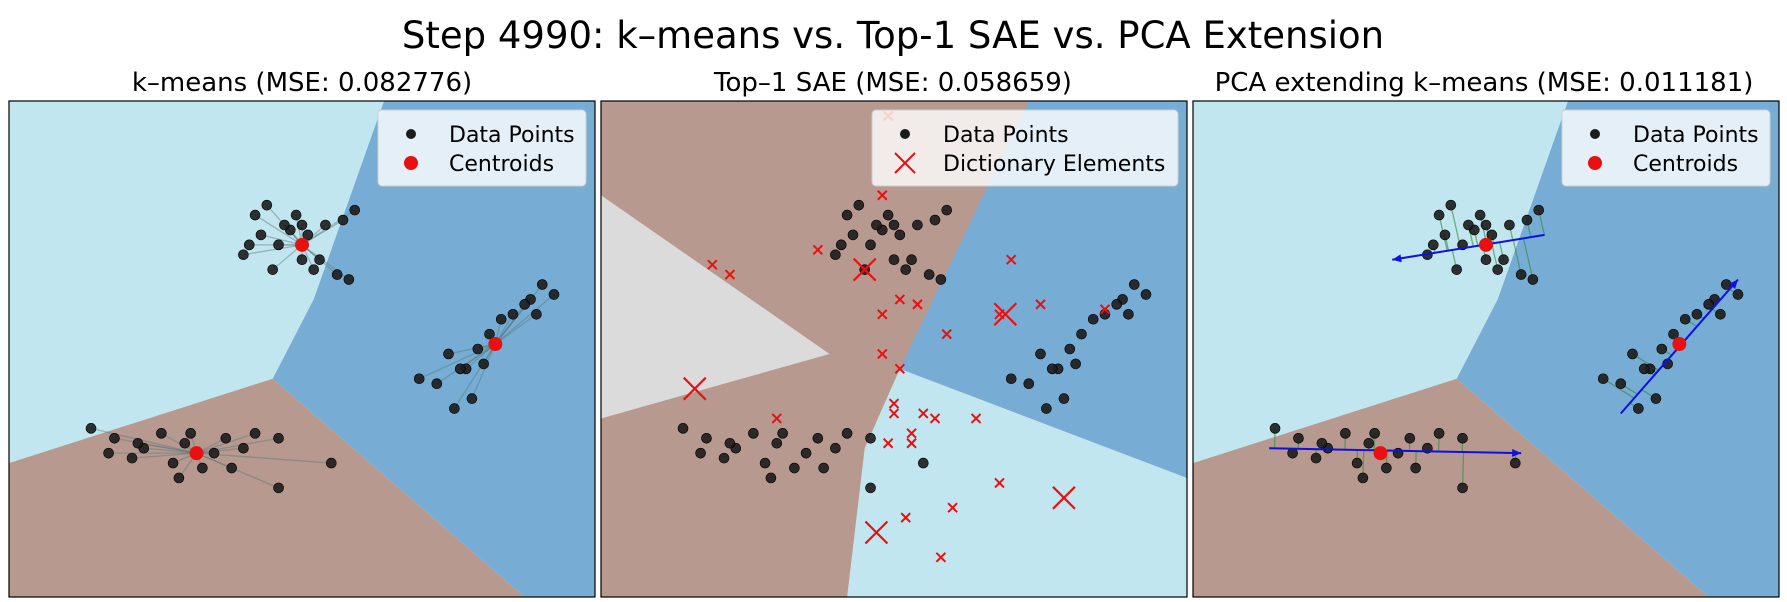 The image size is (1787, 602). Describe the element at coordinates (1025, 148) in the screenshot. I see `legend: Data Points Dictionary Elements` at that location.